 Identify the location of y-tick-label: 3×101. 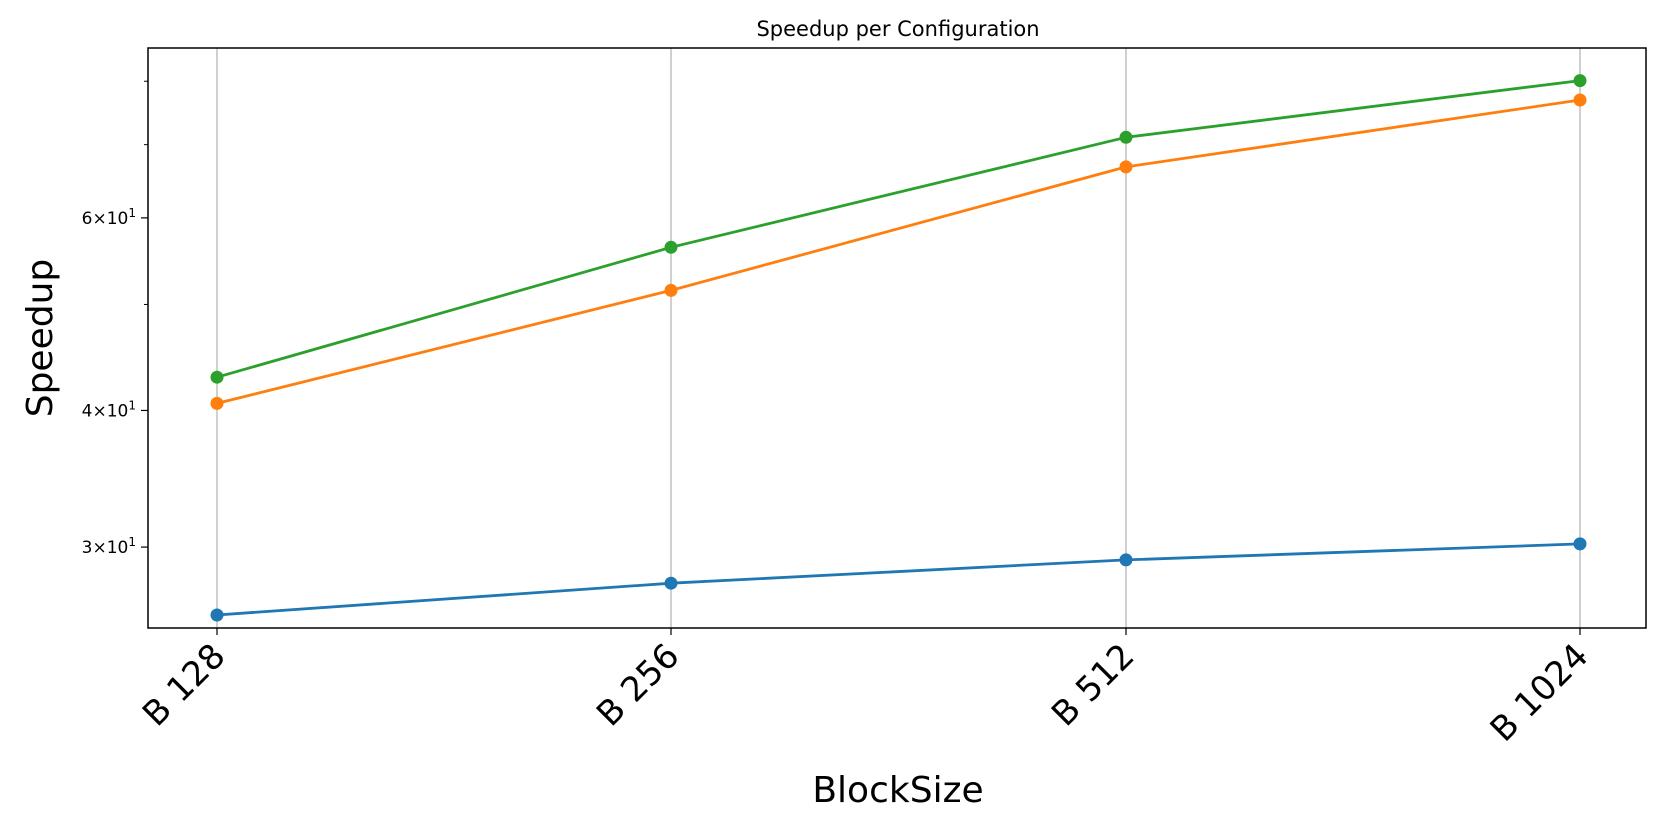
(109, 546).